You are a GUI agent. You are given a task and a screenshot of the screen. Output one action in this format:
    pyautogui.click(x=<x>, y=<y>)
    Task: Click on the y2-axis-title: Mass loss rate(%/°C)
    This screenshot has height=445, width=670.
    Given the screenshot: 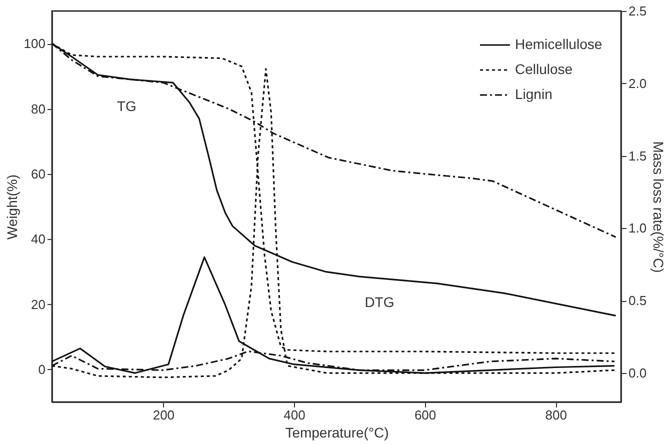 What is the action you would take?
    pyautogui.click(x=658, y=207)
    